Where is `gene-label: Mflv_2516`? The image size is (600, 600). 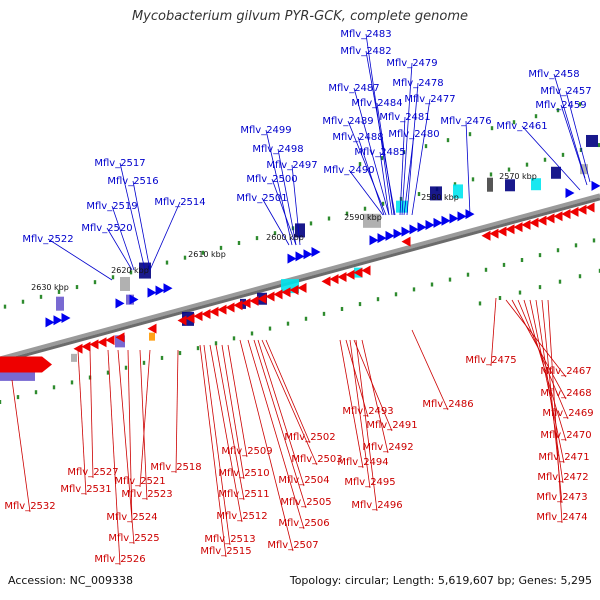
gene-label: Mflv_2516 is located at coordinates (132, 181).